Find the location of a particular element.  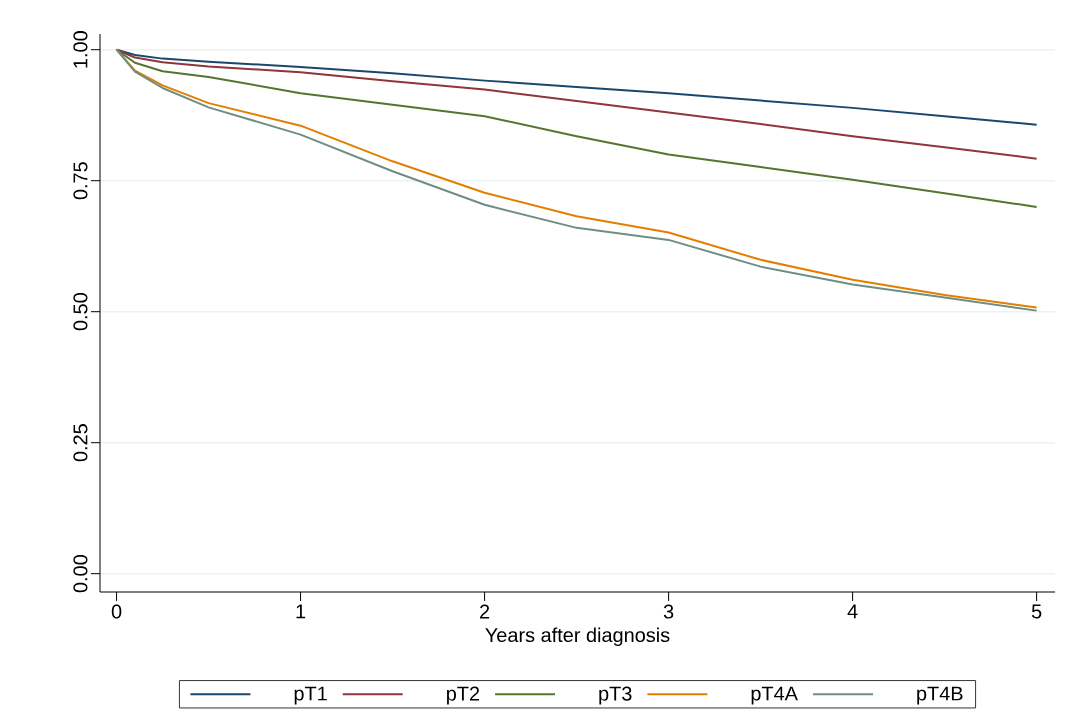

x-tick-label: 3 is located at coordinates (668, 611).